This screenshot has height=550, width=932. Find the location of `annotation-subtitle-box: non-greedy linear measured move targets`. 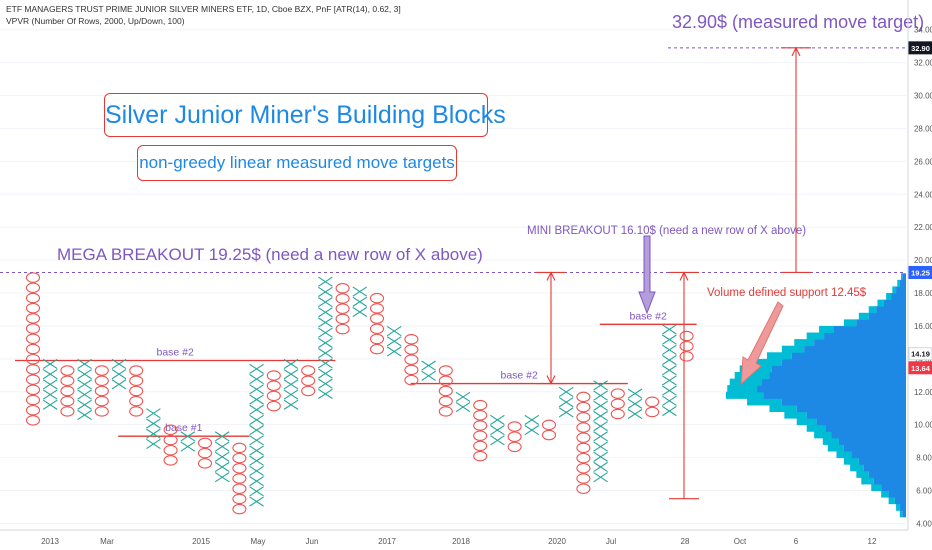

annotation-subtitle-box: non-greedy linear measured move targets is located at coordinates (297, 163).